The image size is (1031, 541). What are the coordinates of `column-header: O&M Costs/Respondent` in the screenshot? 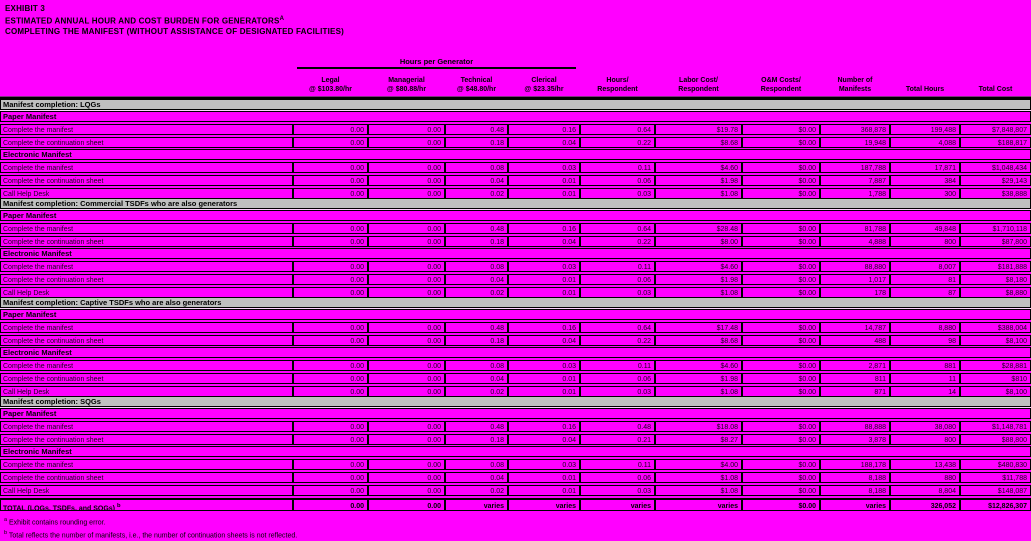 It's located at (781, 82).